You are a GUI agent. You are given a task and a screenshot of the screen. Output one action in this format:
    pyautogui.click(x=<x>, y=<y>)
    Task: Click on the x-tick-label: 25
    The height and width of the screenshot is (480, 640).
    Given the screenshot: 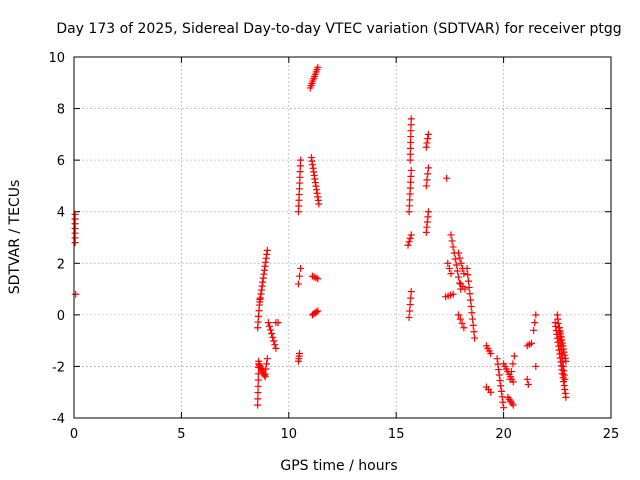 What is the action you would take?
    pyautogui.click(x=611, y=434)
    